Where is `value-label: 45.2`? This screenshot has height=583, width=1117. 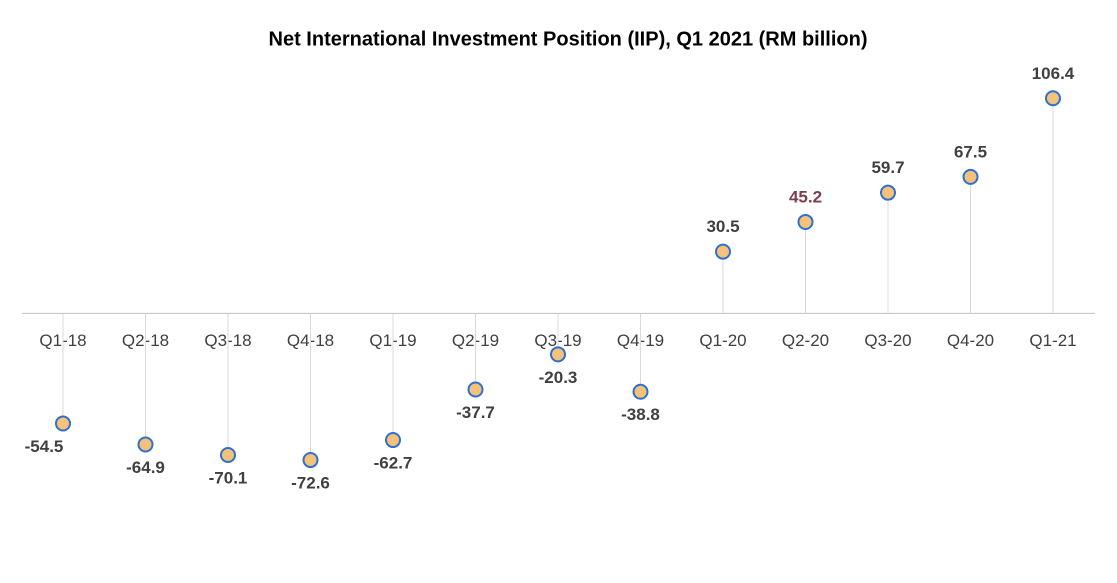
value-label: 45.2 is located at coordinates (805, 196).